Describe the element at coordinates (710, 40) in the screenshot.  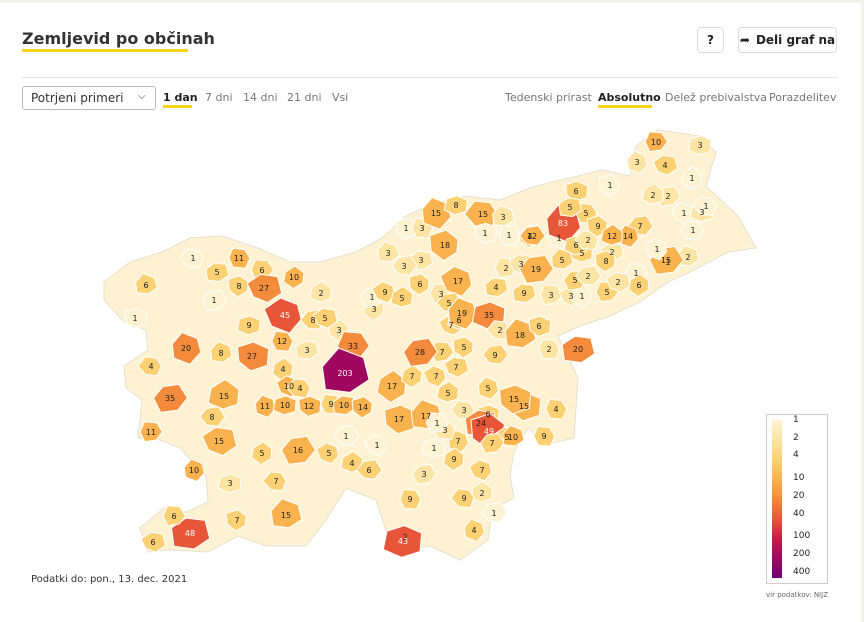
I see `help-button: ?` at that location.